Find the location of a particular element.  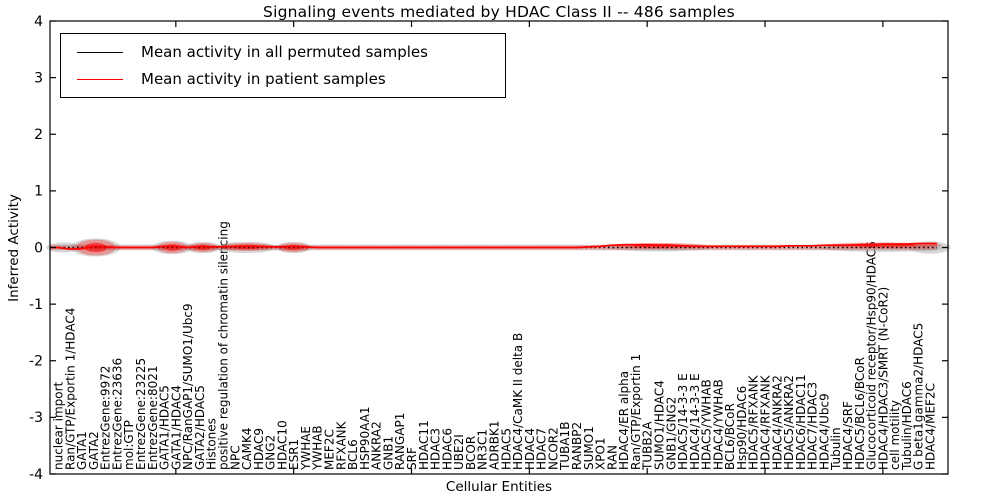

x-tick-label: HDAC3 is located at coordinates (436, 449).